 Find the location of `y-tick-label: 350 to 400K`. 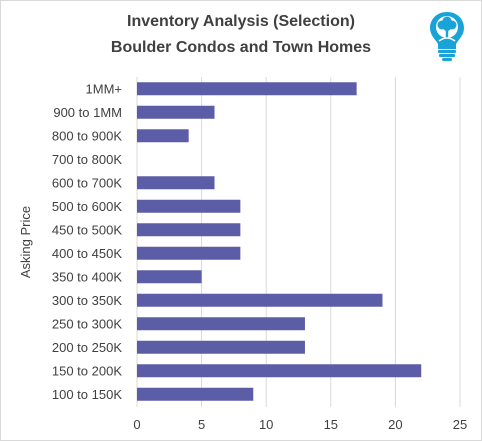

y-tick-label: 350 to 400K is located at coordinates (87, 276).